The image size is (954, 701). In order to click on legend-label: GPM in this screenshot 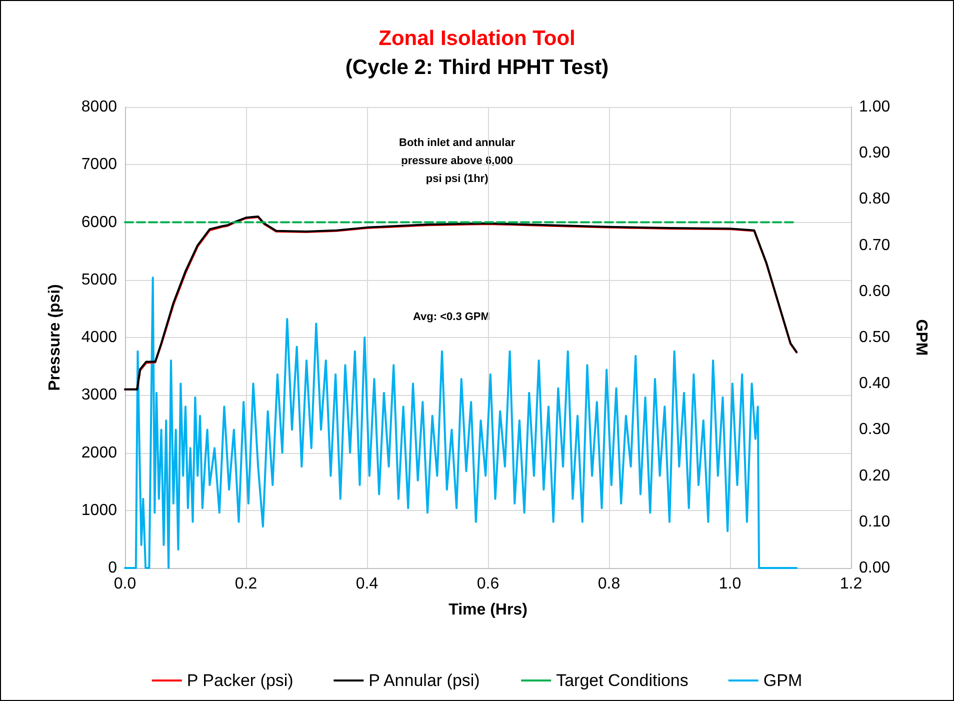, I will do `click(782, 680)`.